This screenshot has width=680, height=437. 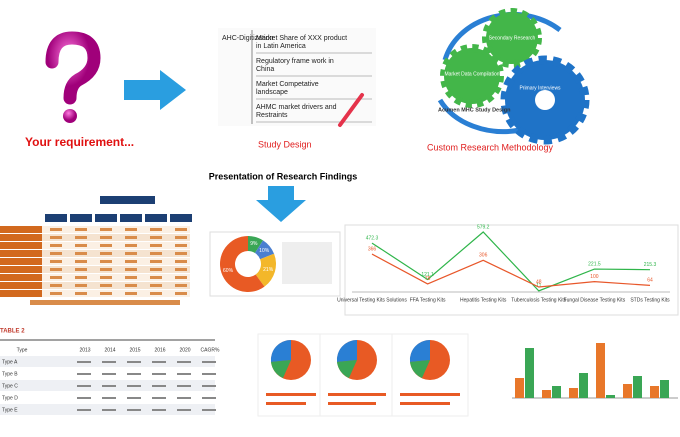 I want to click on gear-hub, so click(x=545, y=100).